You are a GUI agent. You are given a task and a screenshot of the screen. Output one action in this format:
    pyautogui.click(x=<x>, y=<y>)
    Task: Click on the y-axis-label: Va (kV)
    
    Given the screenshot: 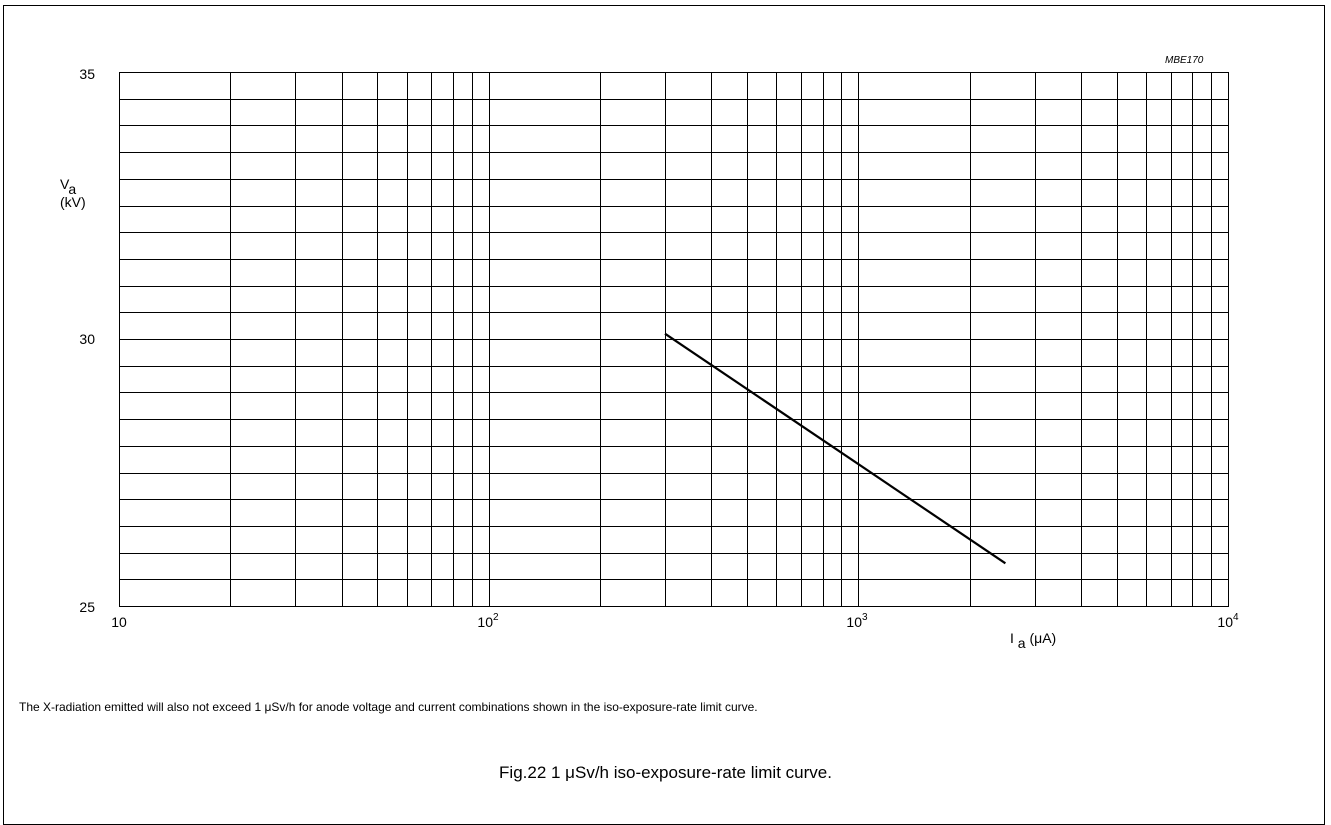 What is the action you would take?
    pyautogui.click(x=73, y=193)
    